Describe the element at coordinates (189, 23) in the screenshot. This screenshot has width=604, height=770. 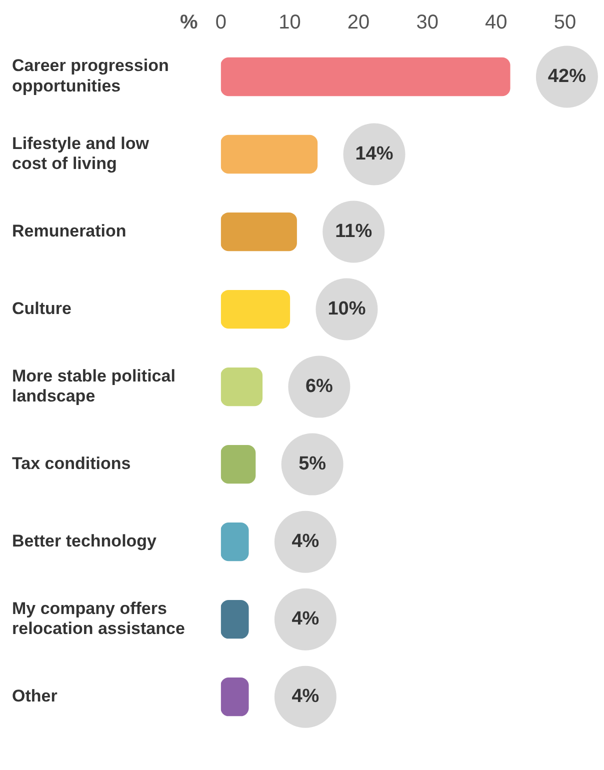
I see `x-axis-title: %` at that location.